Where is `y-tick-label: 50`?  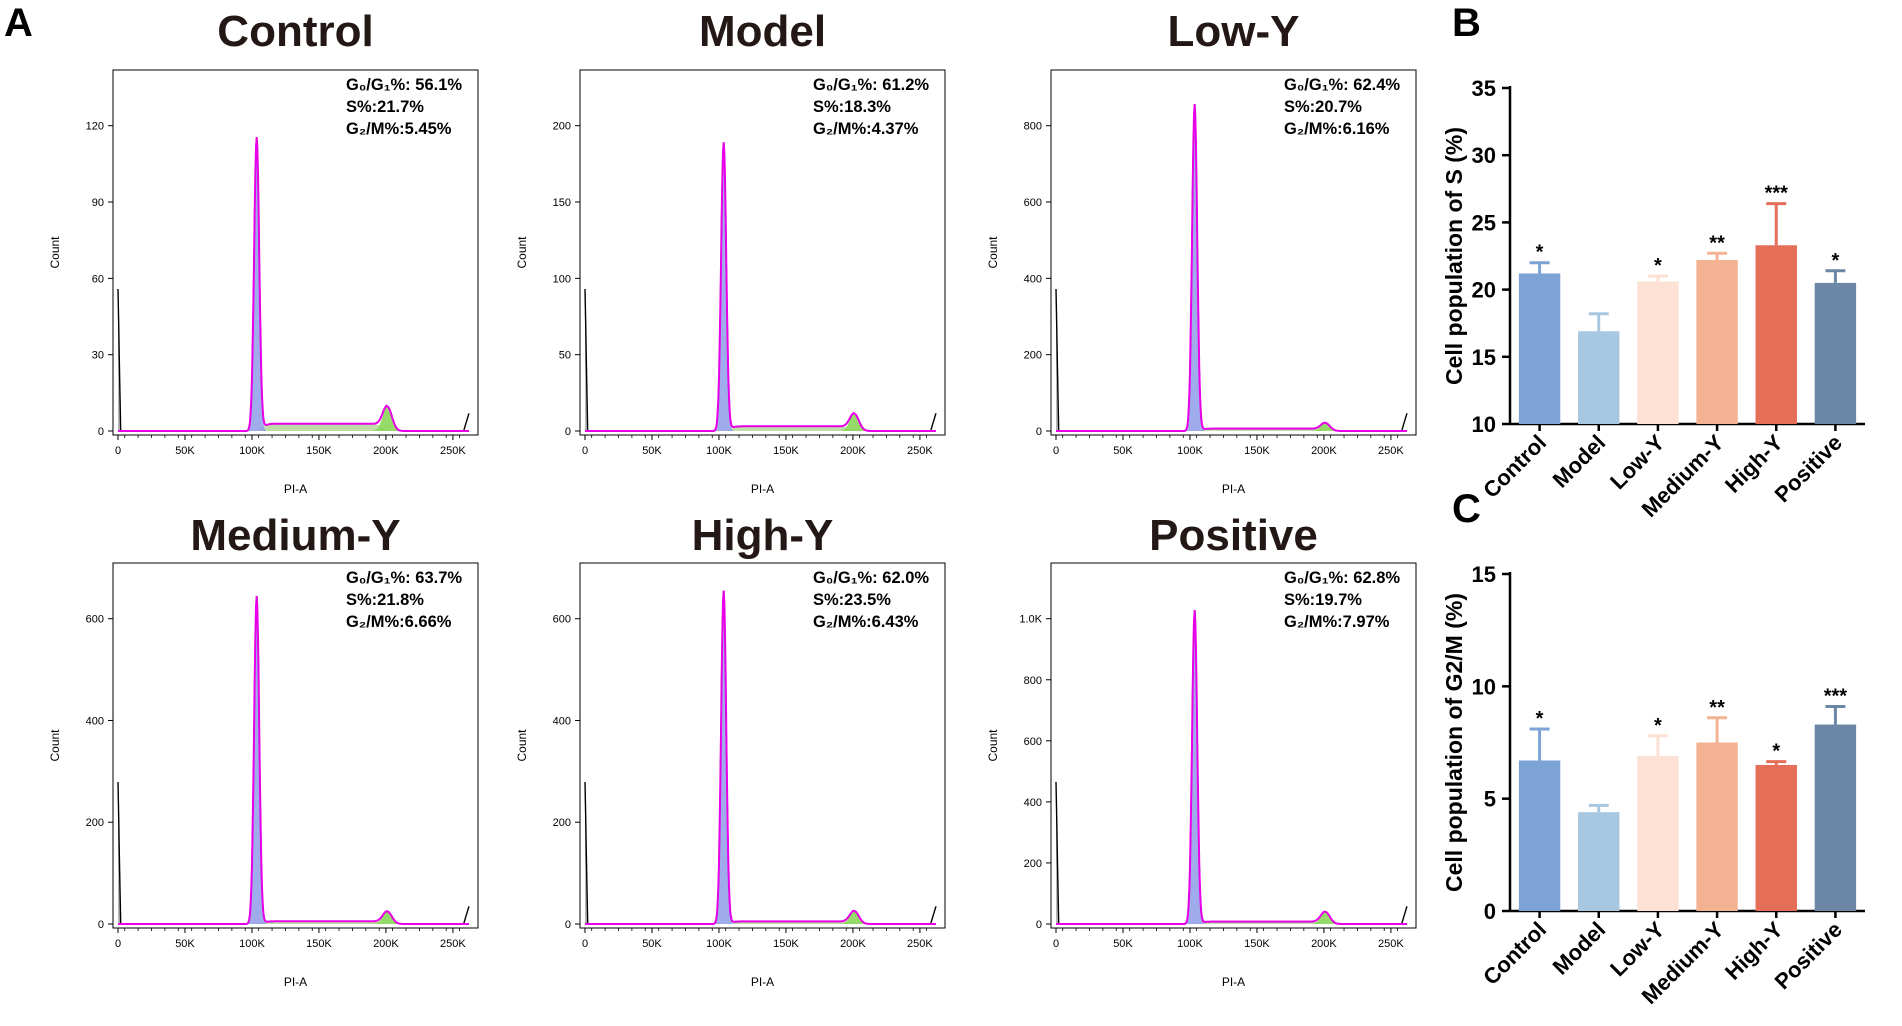 y-tick-label: 50 is located at coordinates (565, 356).